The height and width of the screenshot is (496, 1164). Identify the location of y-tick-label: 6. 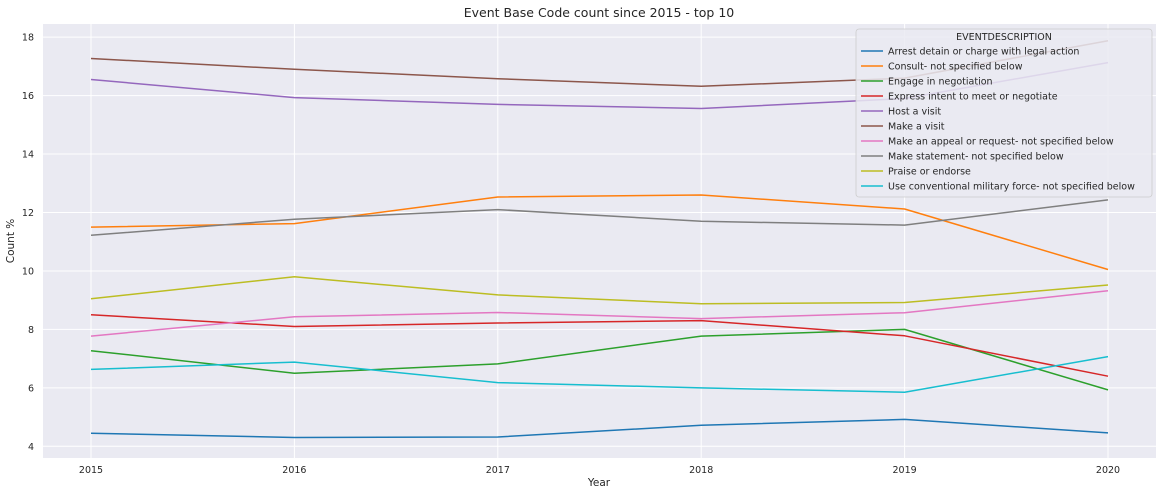
(31, 388).